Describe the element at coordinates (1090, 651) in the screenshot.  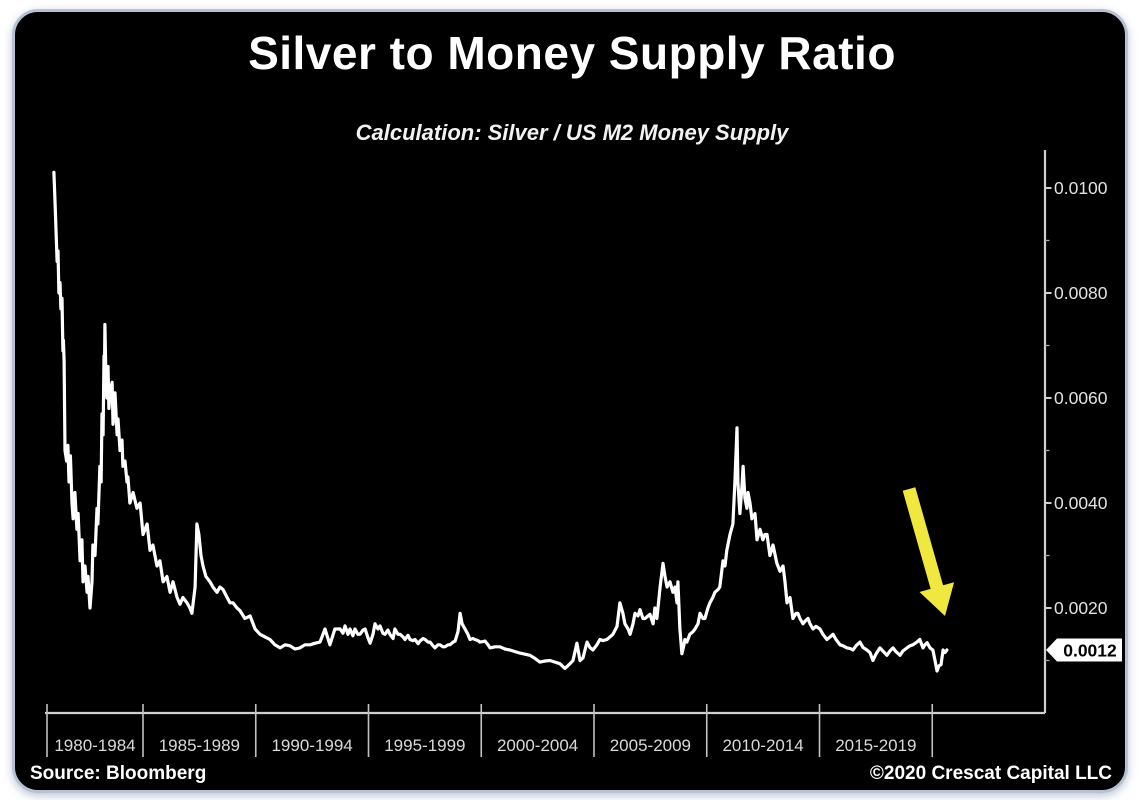
I see `last-value-tag-label: 0.0012` at that location.